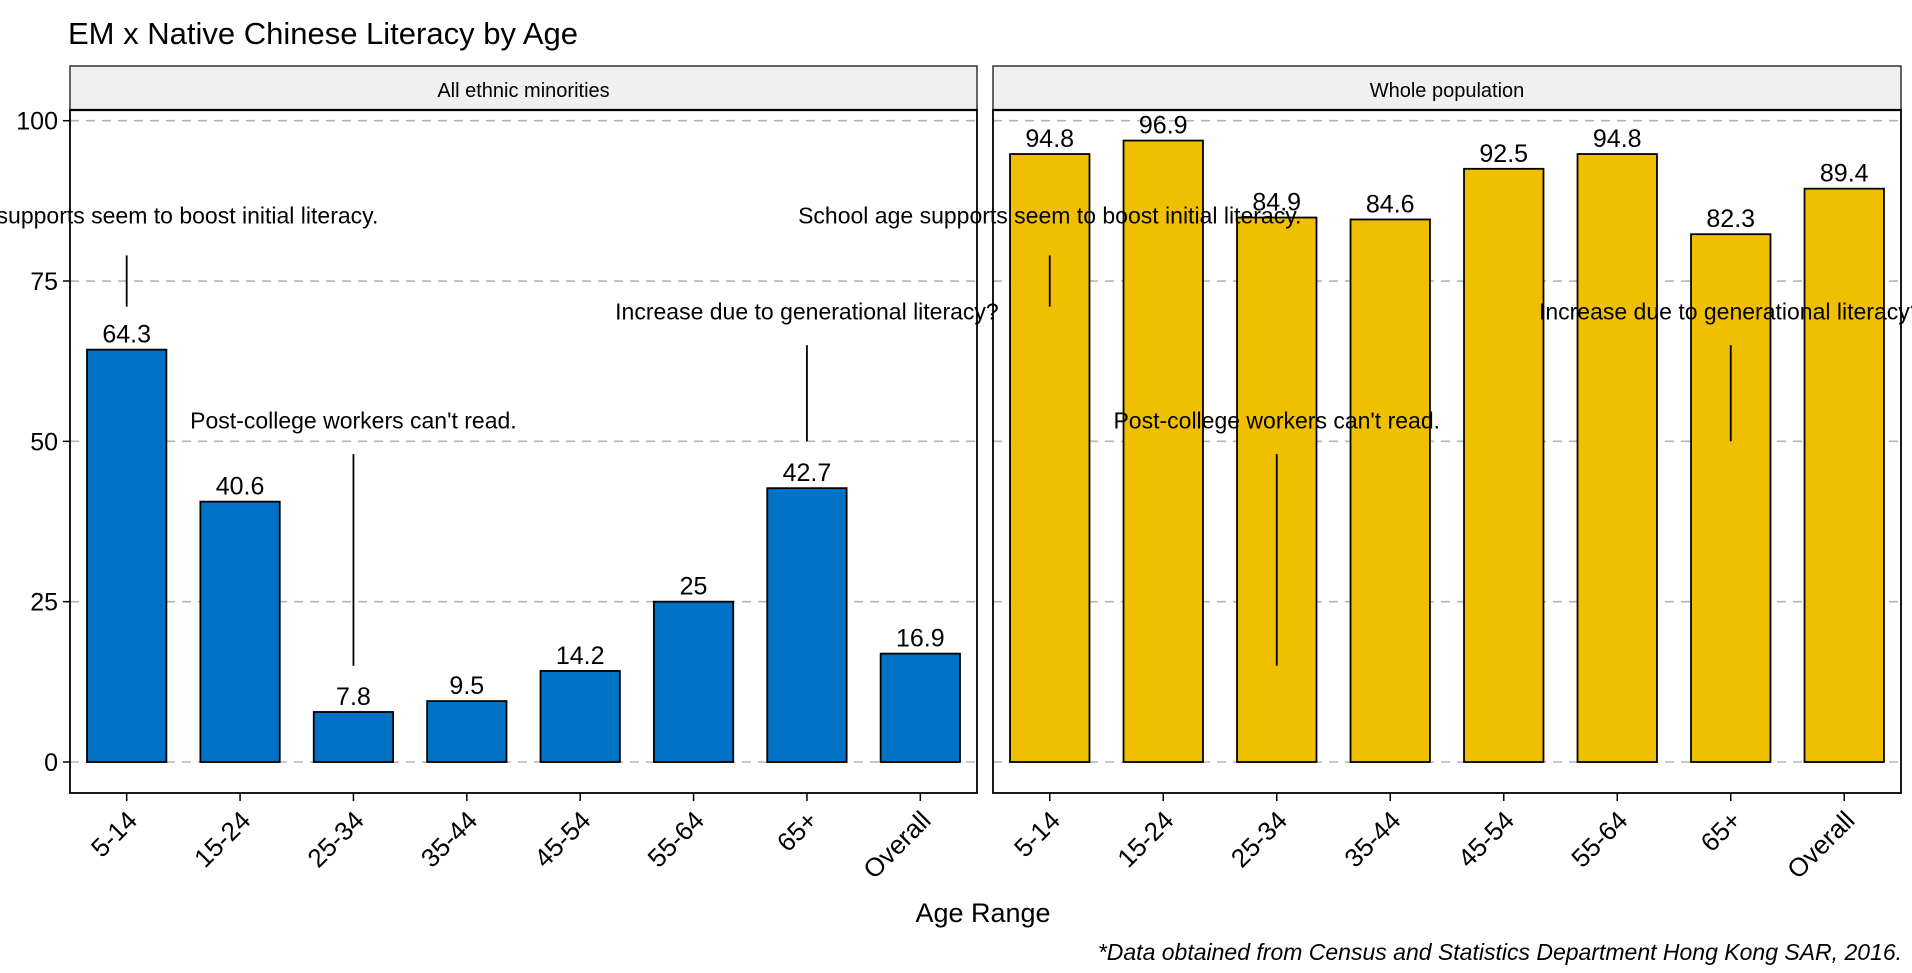 This screenshot has height=973, width=1912. Describe the element at coordinates (44, 442) in the screenshot. I see `y-tick-label: 50` at that location.